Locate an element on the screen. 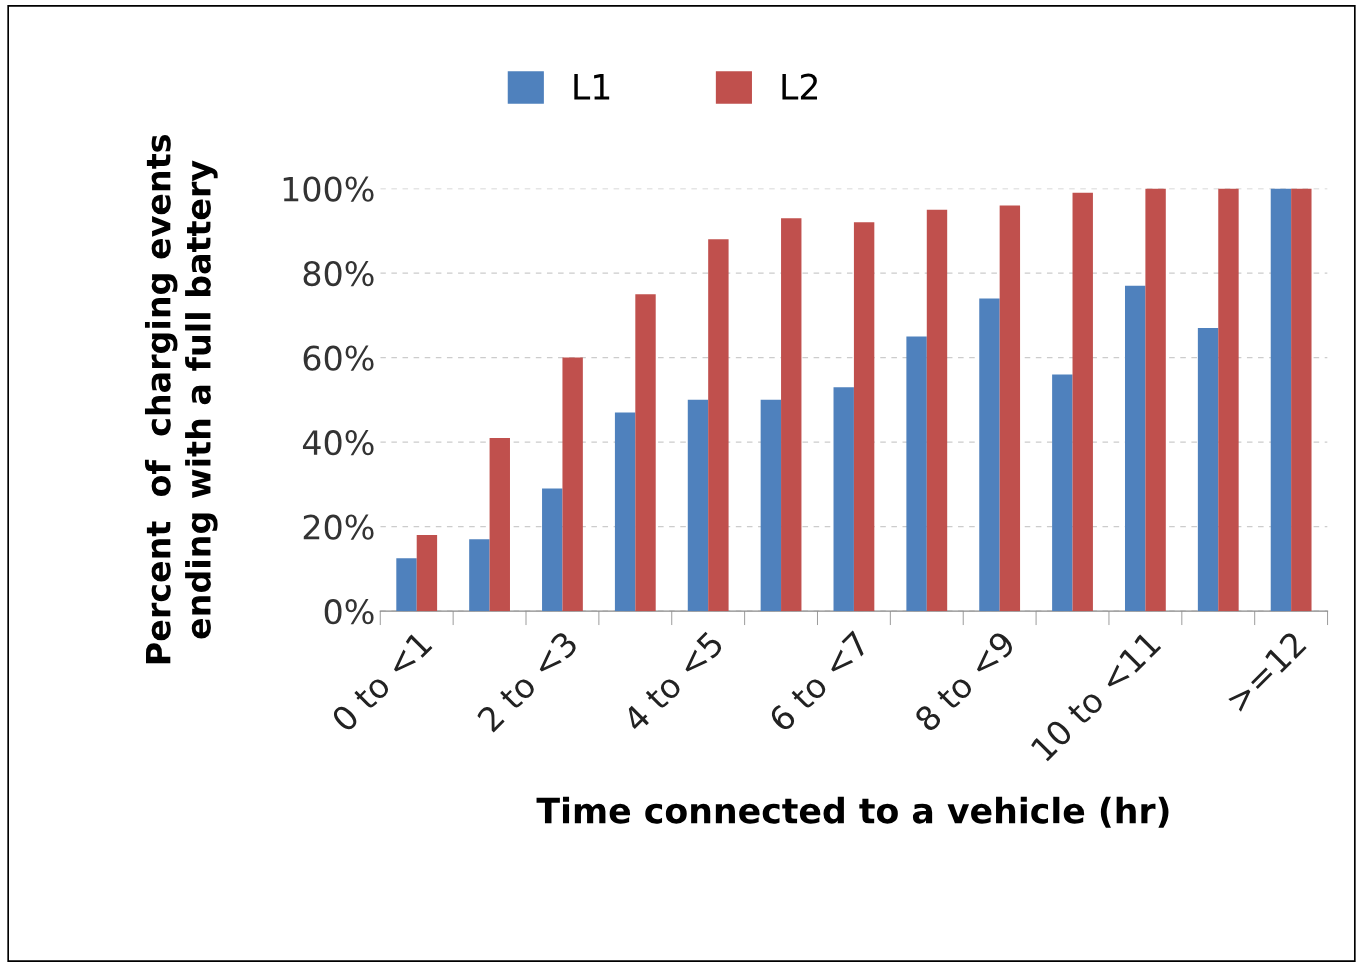  legend-label: L1 is located at coordinates (592, 87).